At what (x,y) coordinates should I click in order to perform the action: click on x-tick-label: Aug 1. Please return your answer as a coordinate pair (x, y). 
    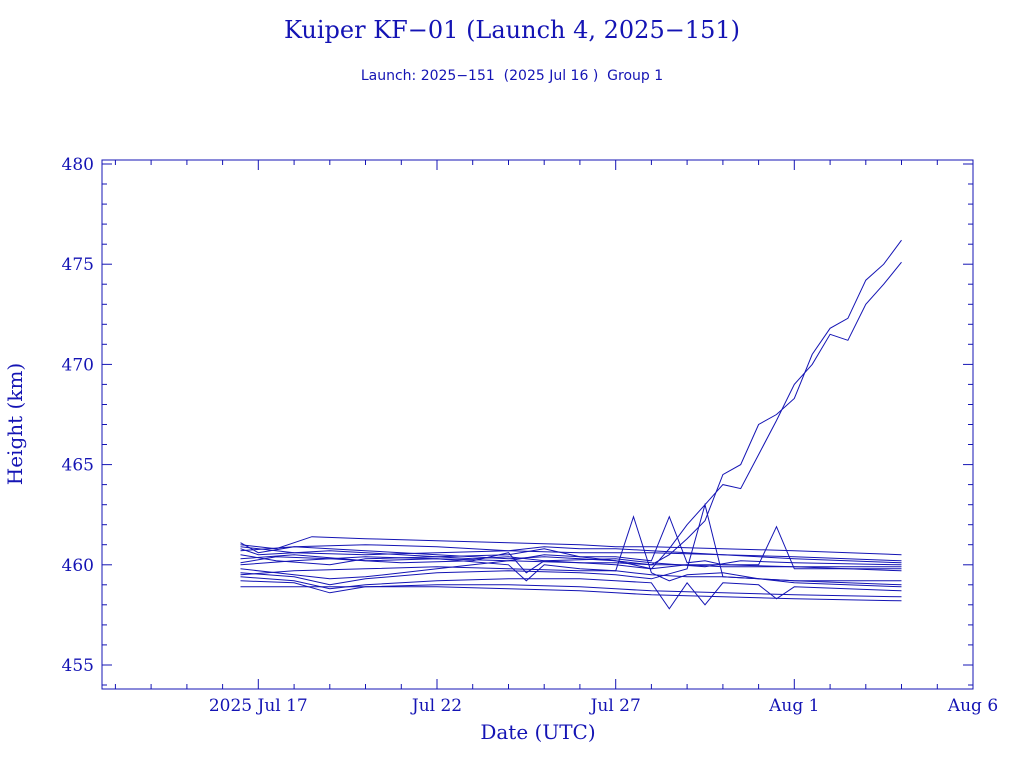
    Looking at the image, I should click on (793, 706).